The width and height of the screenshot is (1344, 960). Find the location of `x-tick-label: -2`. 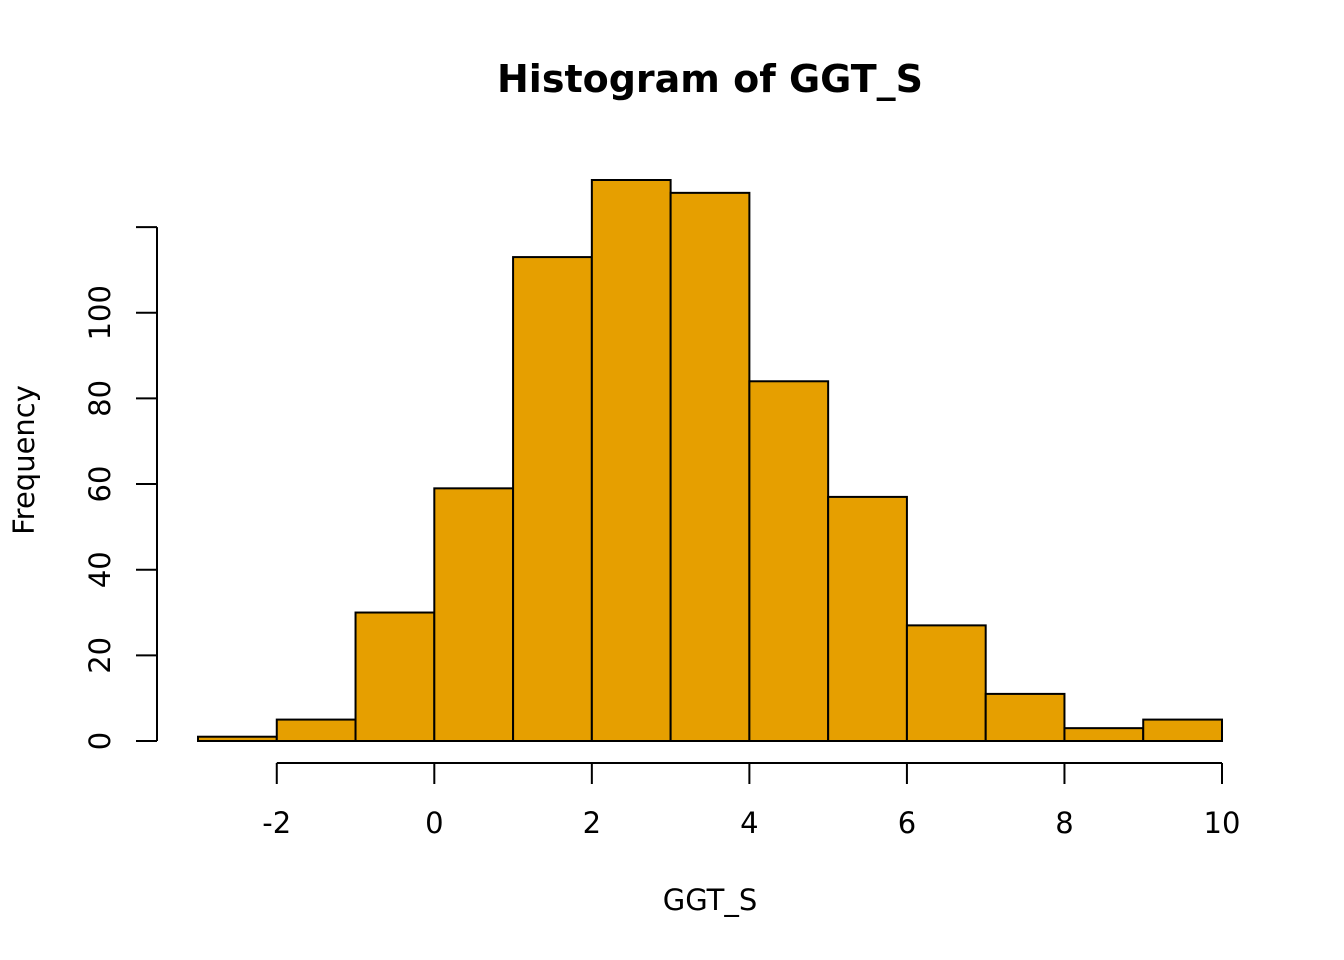

x-tick-label: -2 is located at coordinates (276, 823).